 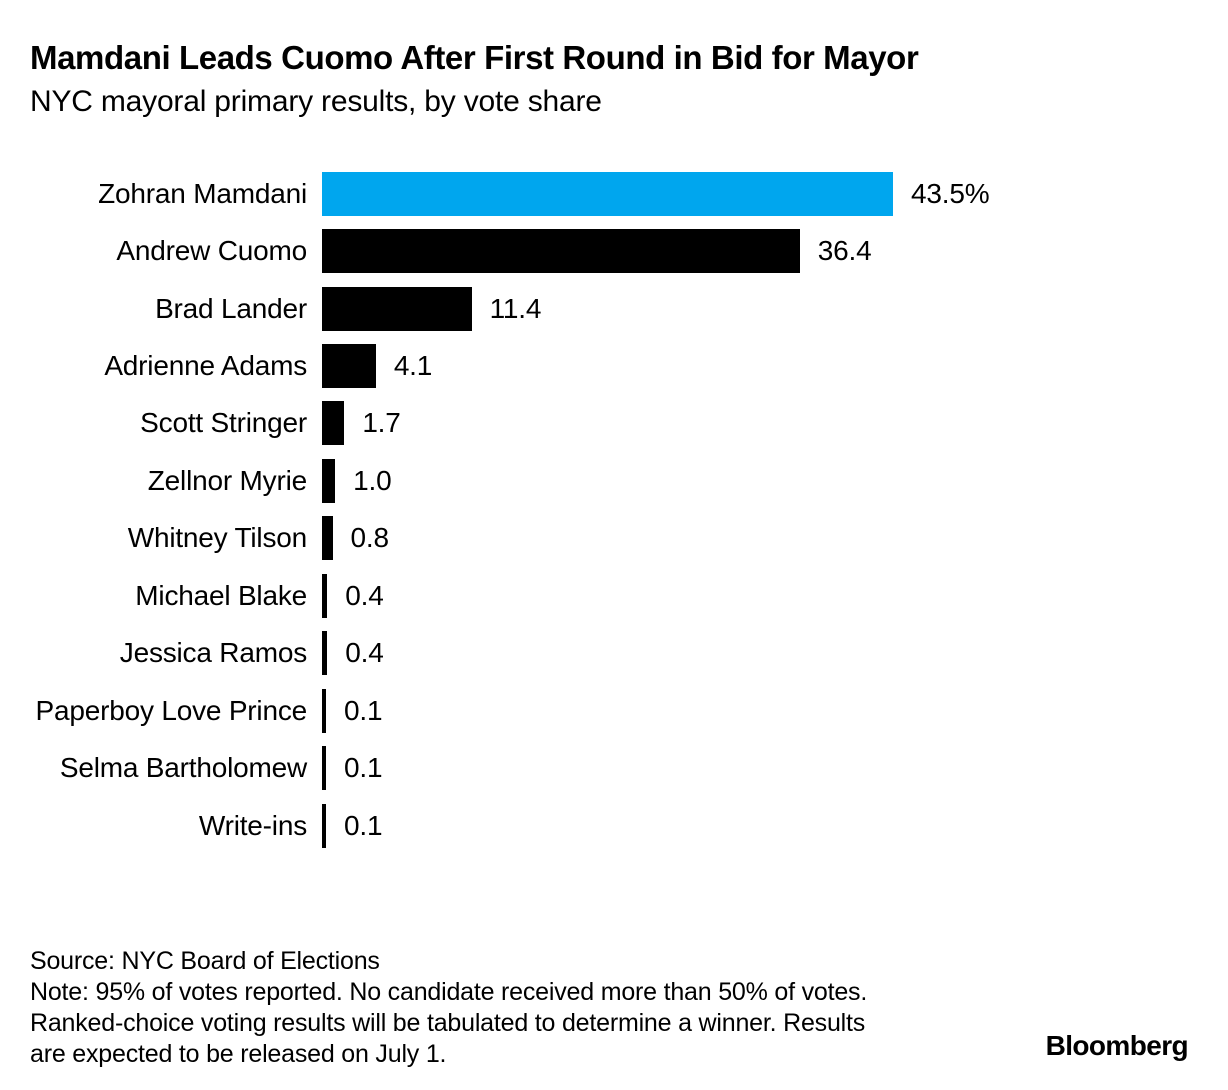 What do you see at coordinates (381, 423) in the screenshot?
I see `value-label: 1.7` at bounding box center [381, 423].